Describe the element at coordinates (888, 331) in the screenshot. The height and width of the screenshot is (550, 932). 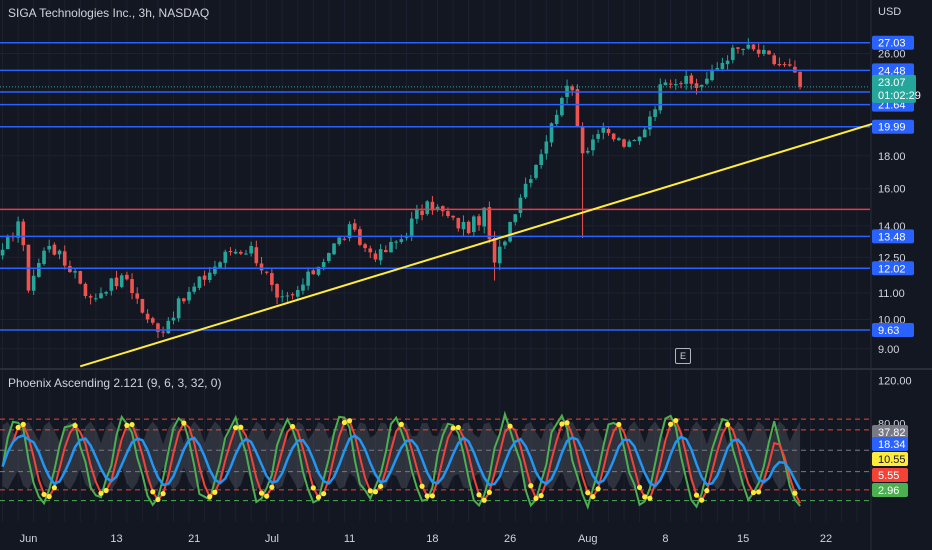
I see `level-tag-label: 9.63` at that location.